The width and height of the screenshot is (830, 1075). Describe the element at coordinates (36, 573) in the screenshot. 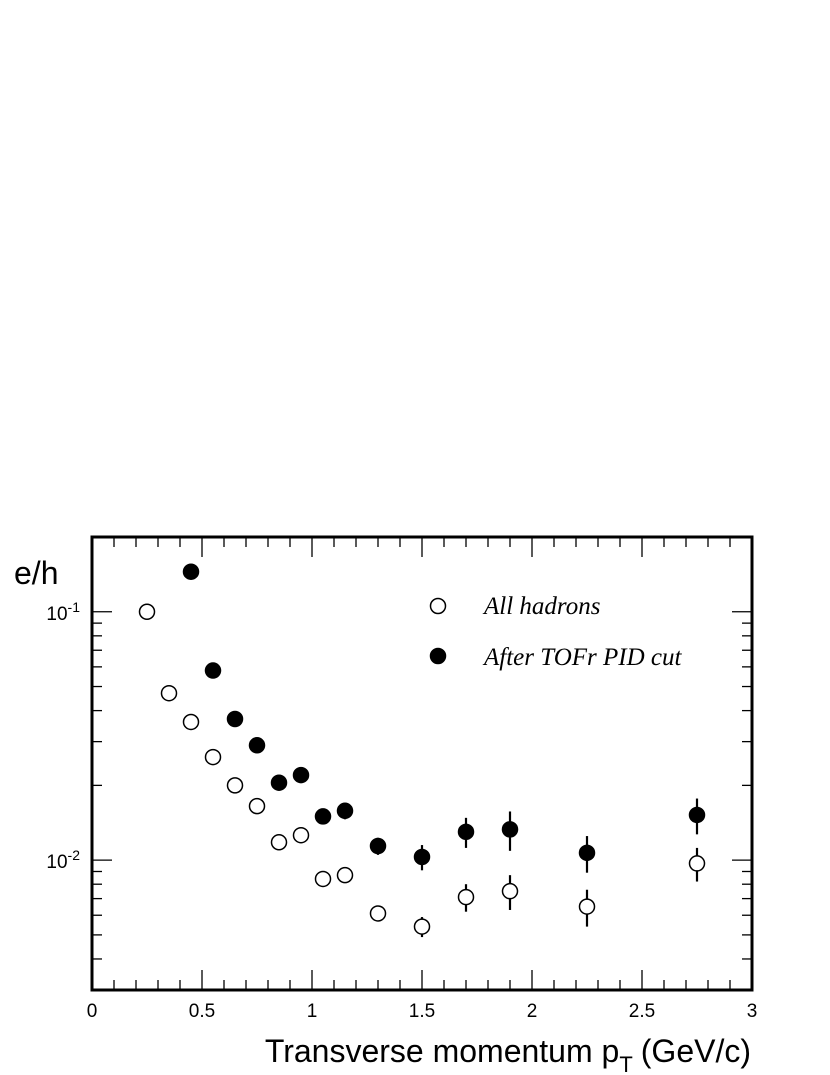

I see `y-axis-title: e/h` at that location.